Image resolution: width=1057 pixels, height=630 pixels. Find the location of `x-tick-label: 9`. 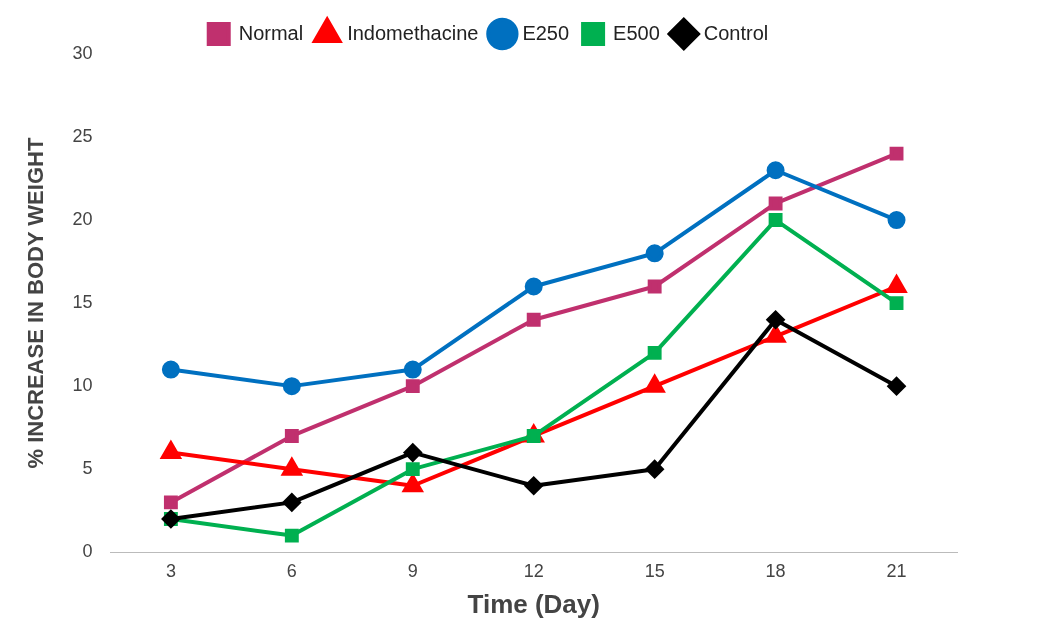

x-tick-label: 9 is located at coordinates (412, 570).